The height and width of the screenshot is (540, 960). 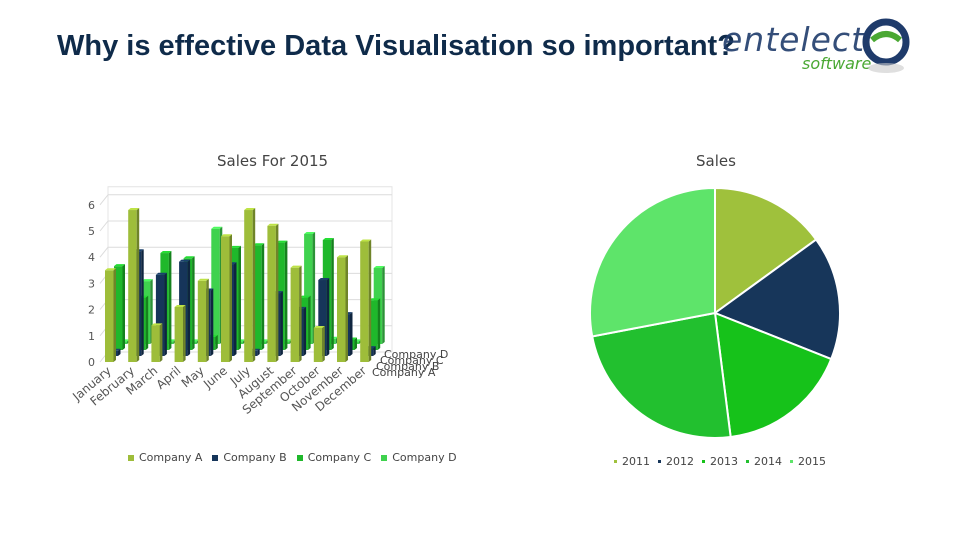 I want to click on legend-swatch-2013, so click(x=703, y=461).